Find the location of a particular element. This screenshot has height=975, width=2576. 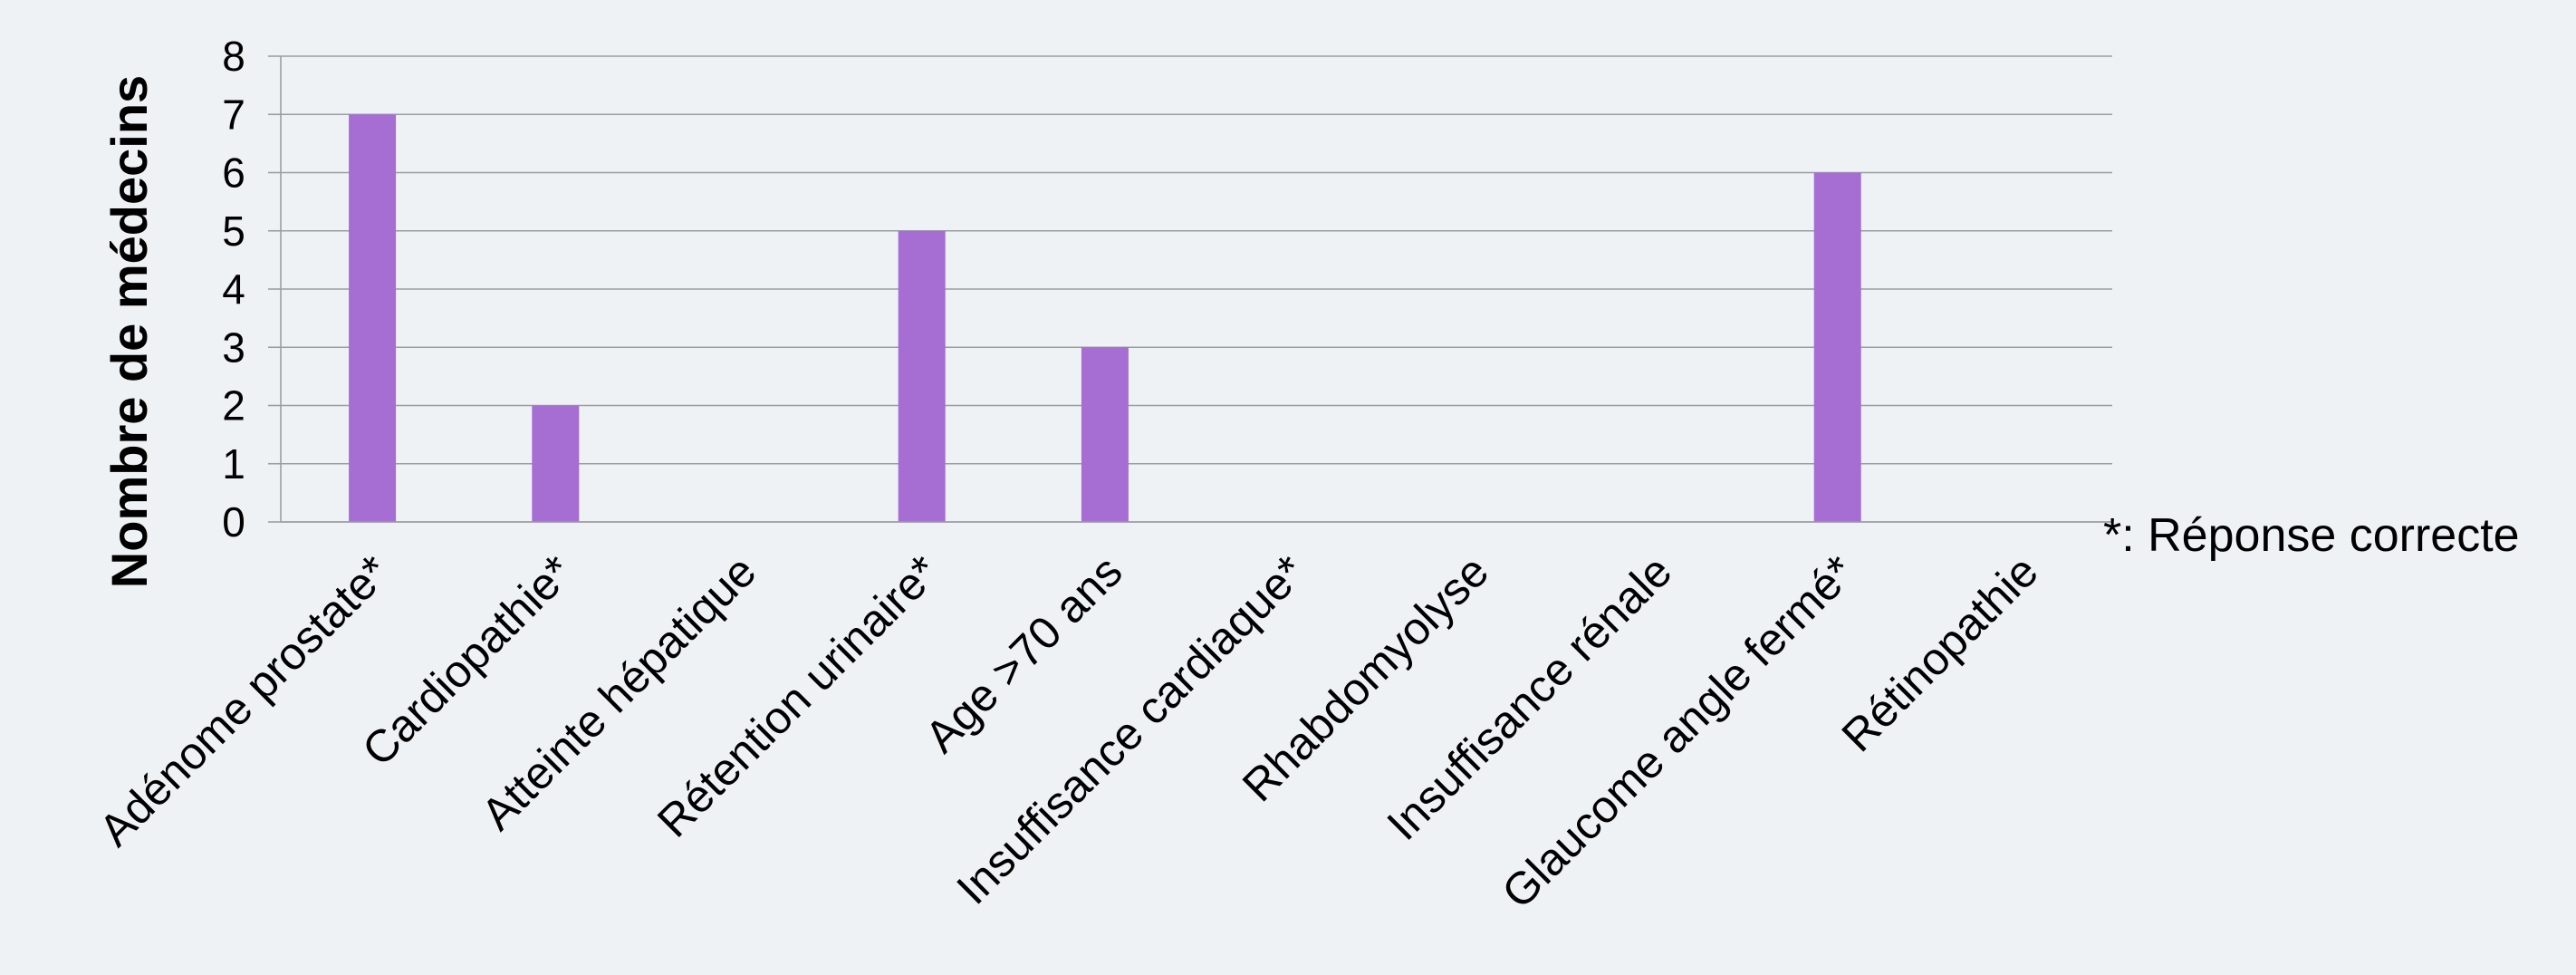

y-tick-label: 7 is located at coordinates (233, 114).